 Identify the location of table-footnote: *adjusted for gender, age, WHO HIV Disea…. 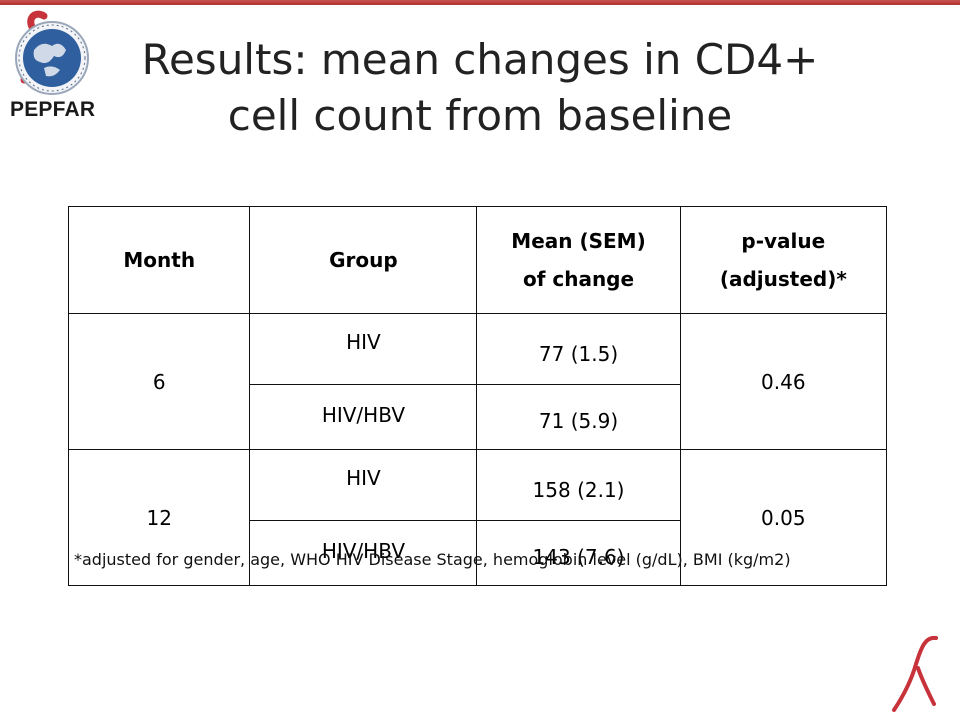
(432, 559).